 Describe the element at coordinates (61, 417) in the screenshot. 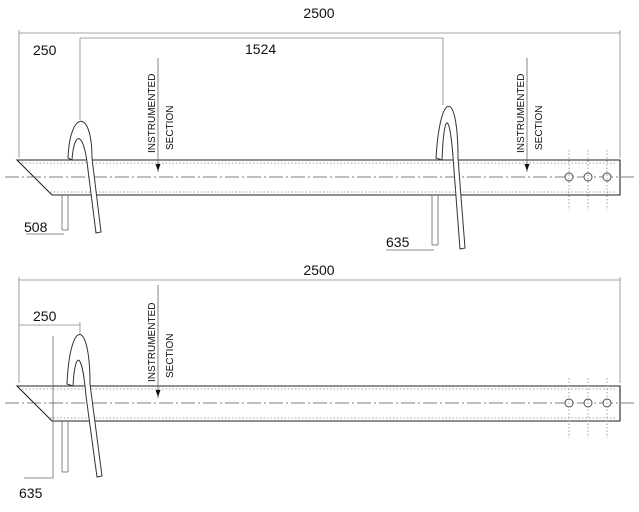

I see `helix-plate-single: 635` at that location.